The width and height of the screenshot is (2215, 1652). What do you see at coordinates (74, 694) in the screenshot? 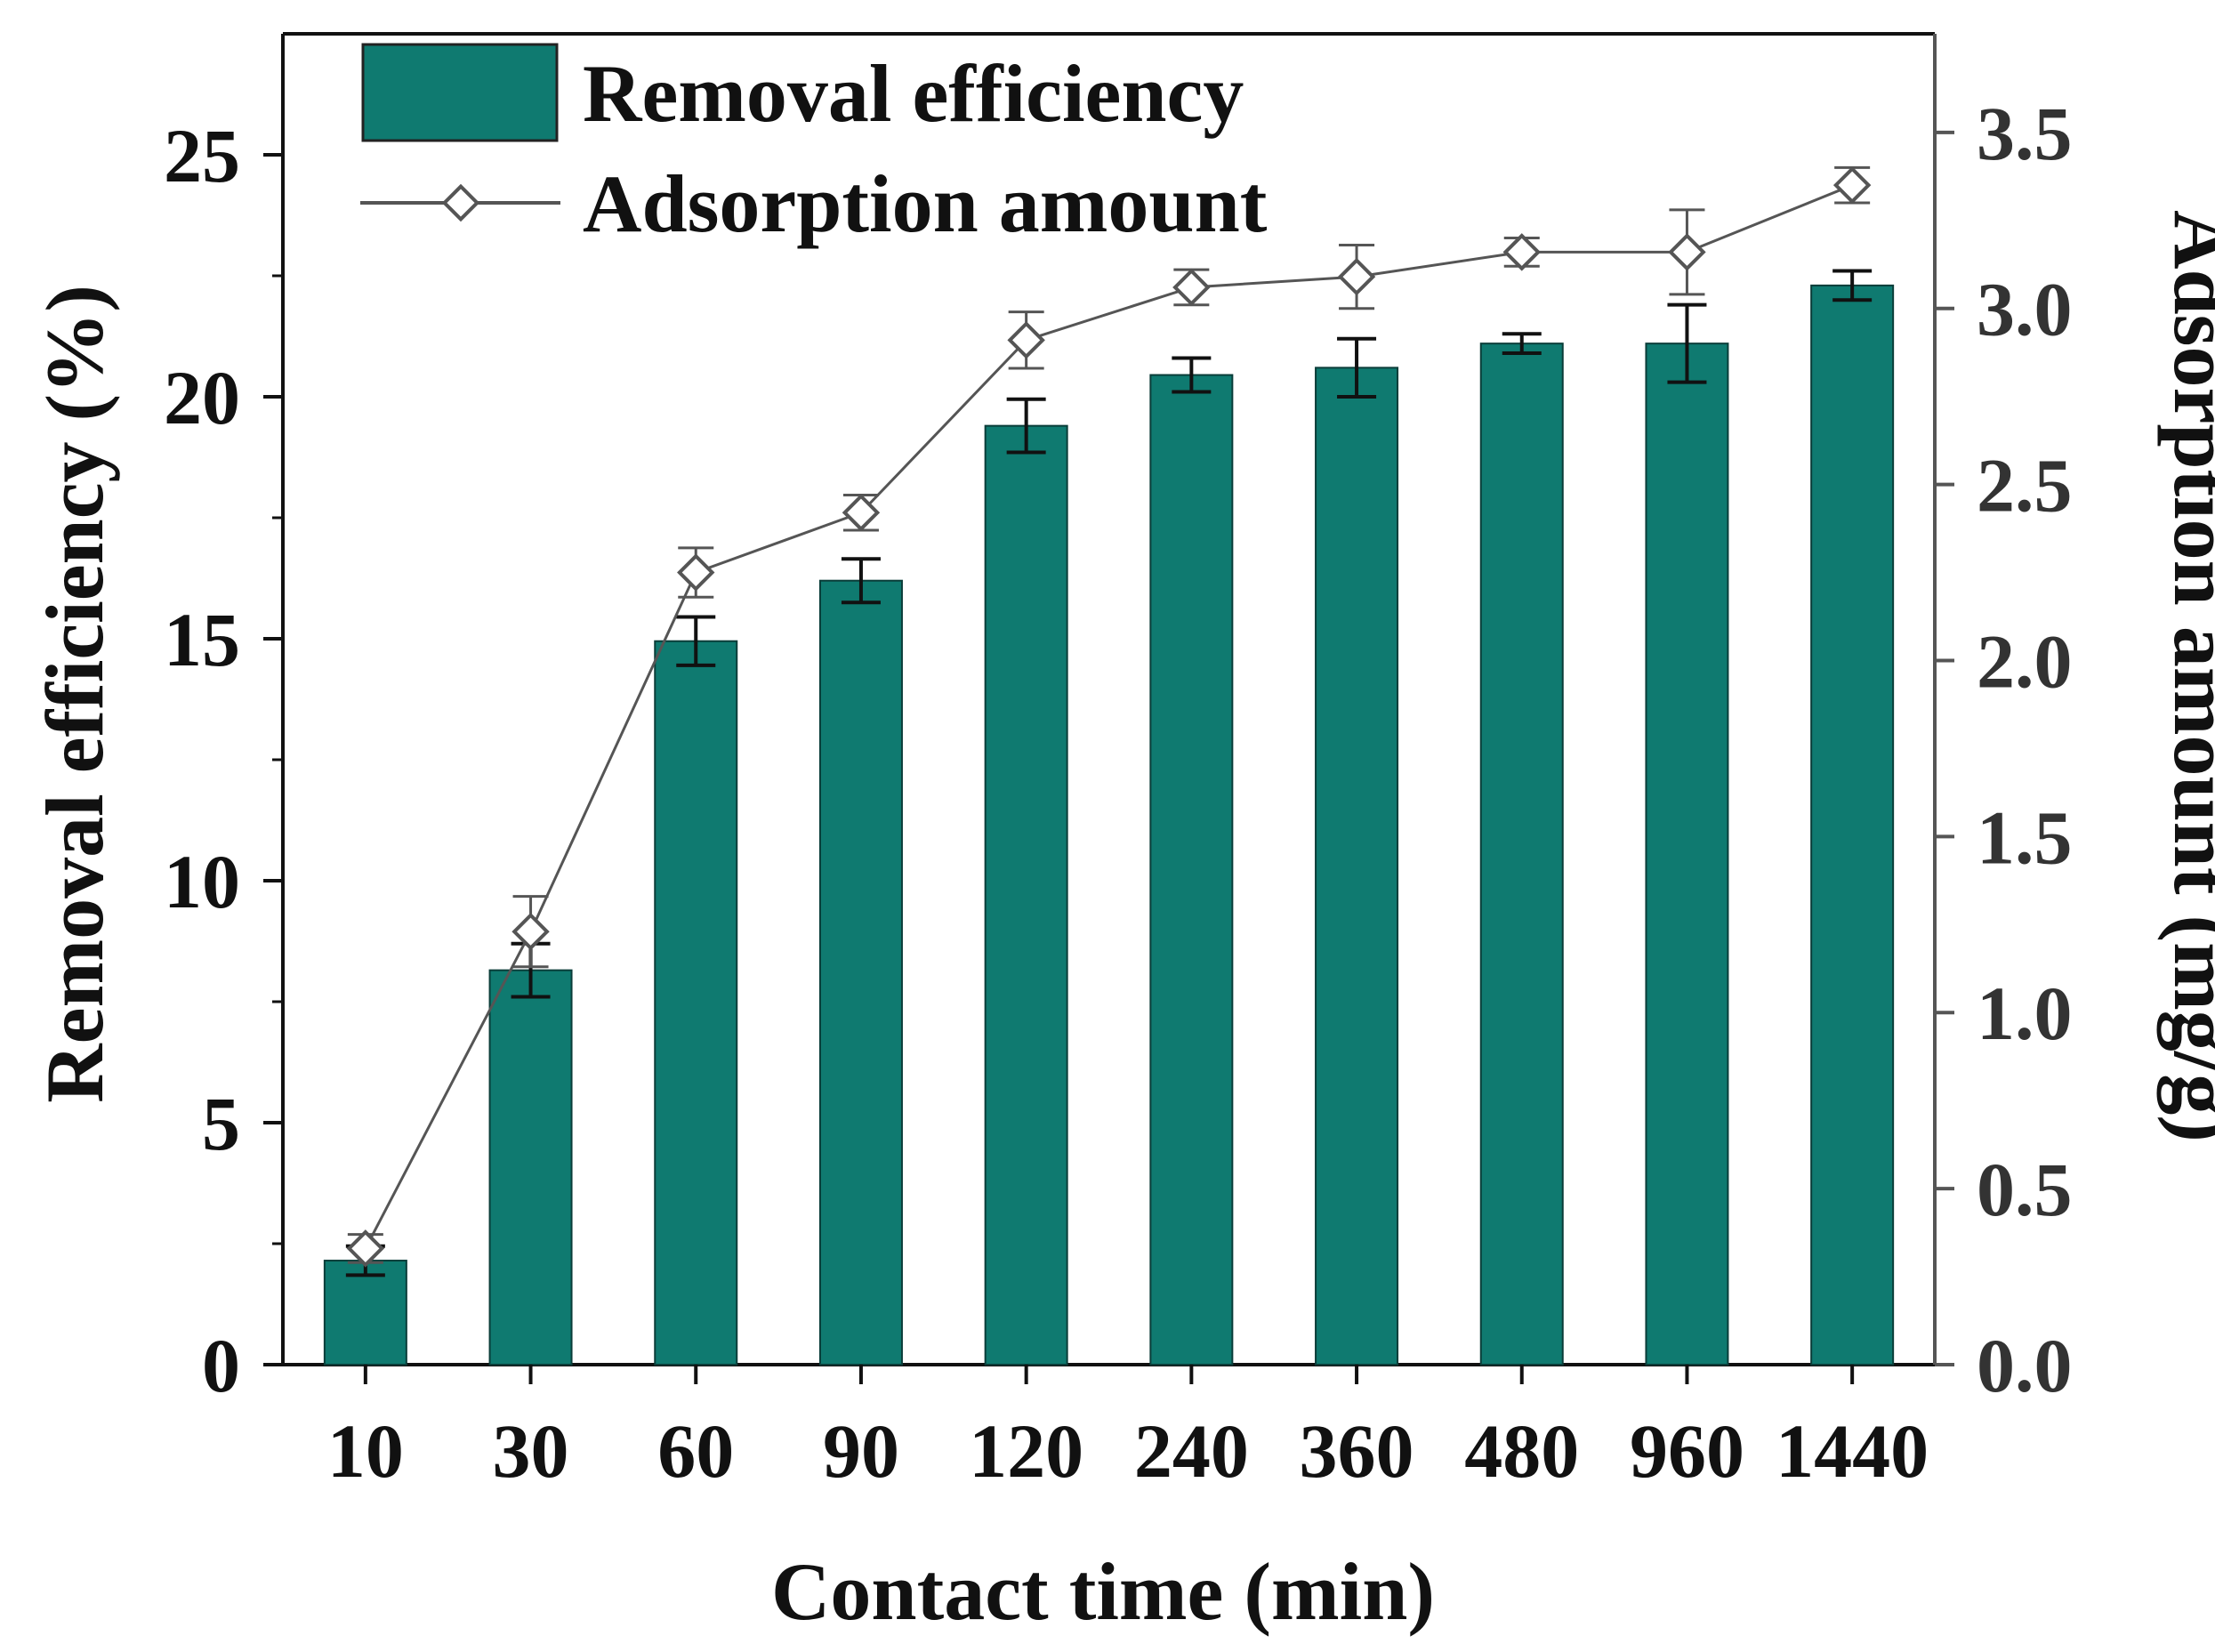
I see `y-left-axis-title: Removal efficiency (%)` at bounding box center [74, 694].